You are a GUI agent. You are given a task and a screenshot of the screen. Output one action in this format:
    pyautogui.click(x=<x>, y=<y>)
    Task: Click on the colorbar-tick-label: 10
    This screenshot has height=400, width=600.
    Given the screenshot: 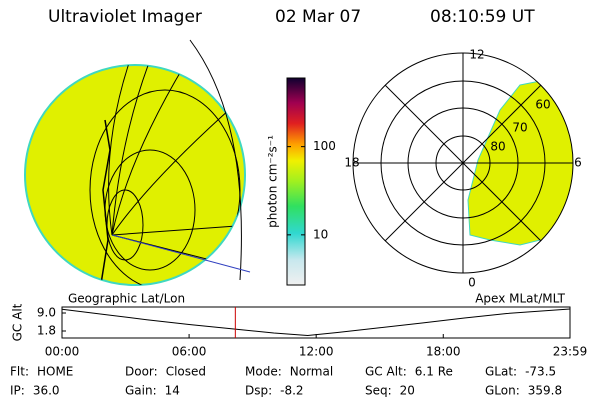 What is the action you would take?
    pyautogui.click(x=320, y=234)
    